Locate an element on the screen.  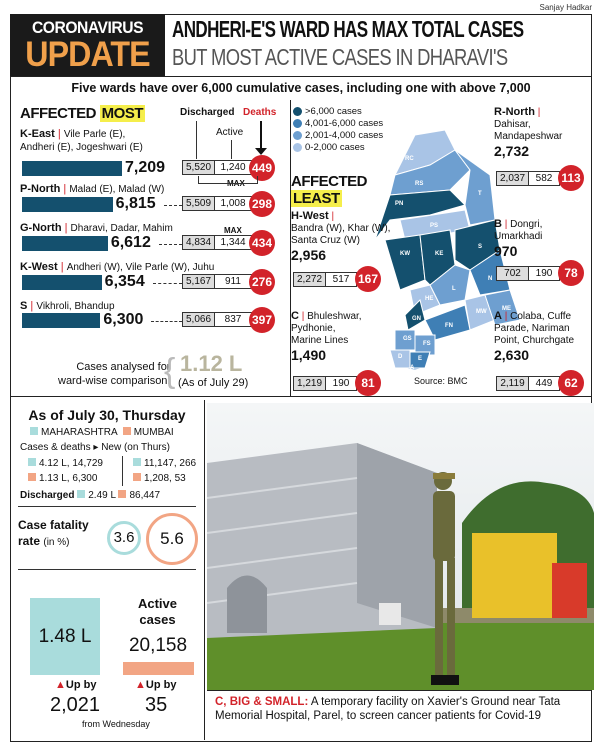
ward-code-label: A is located at coordinates (412, 367).